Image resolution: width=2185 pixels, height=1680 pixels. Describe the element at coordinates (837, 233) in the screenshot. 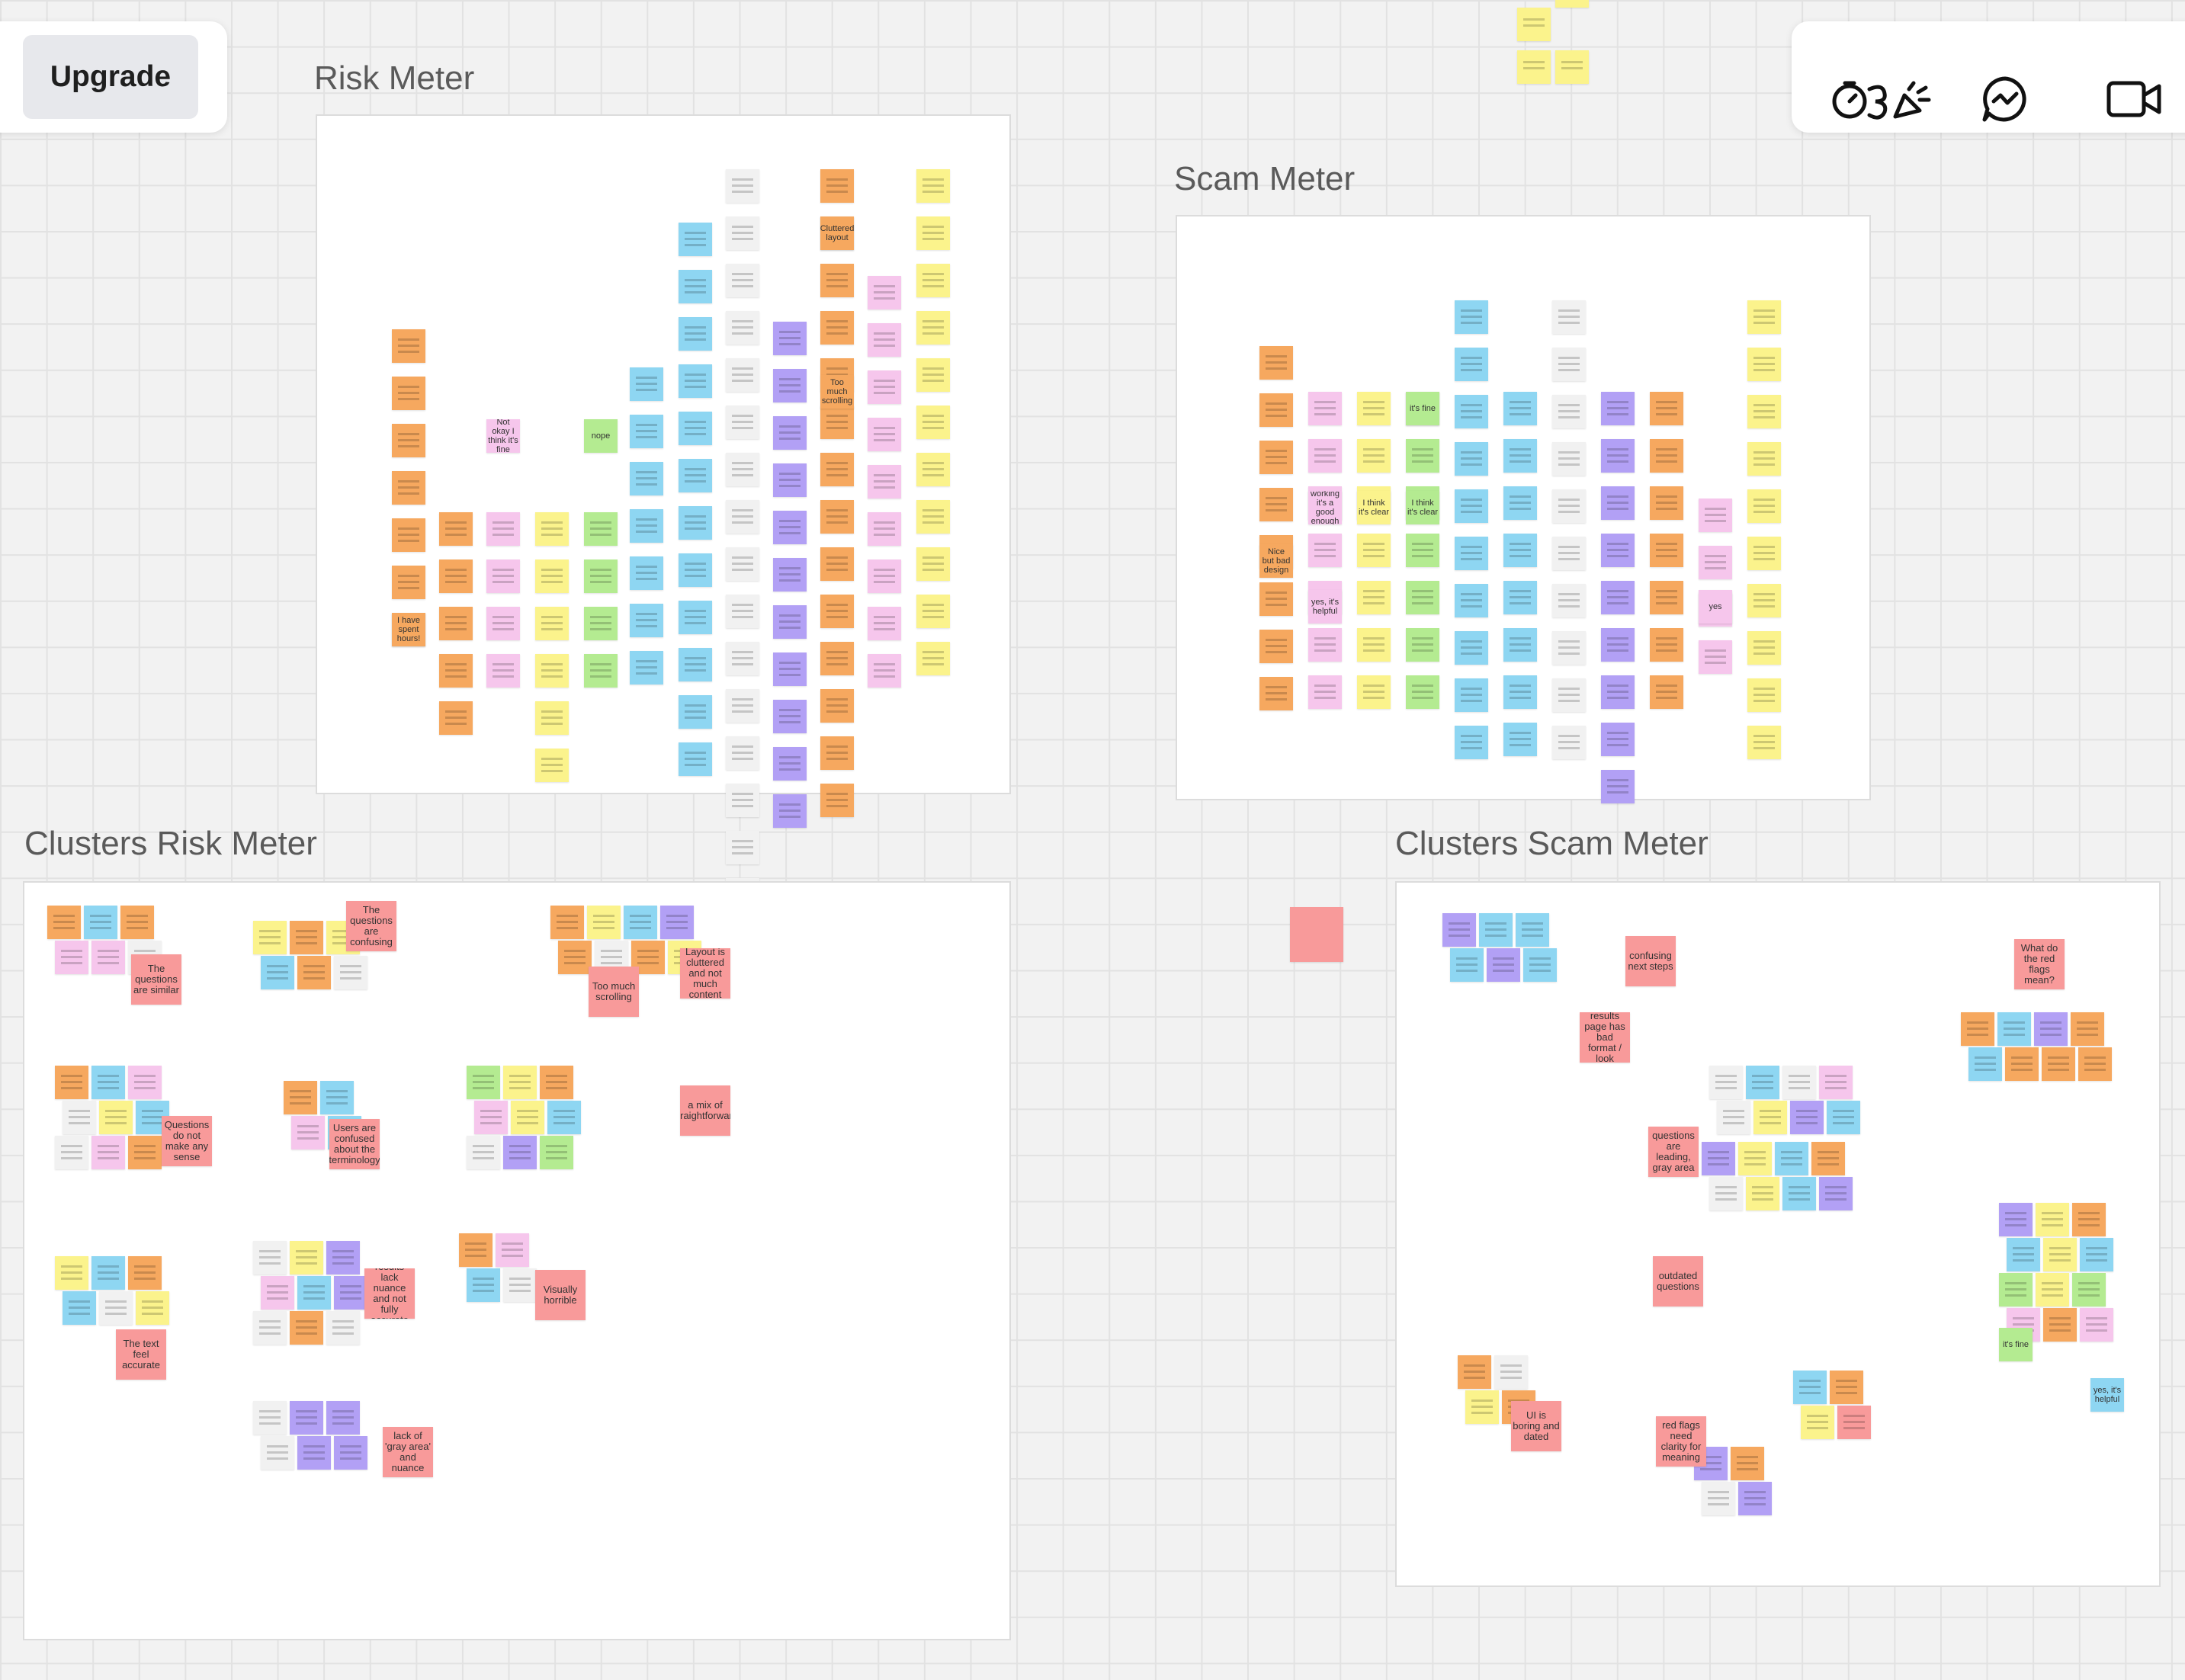

I see `sticky-note: Cluttered layout` at that location.